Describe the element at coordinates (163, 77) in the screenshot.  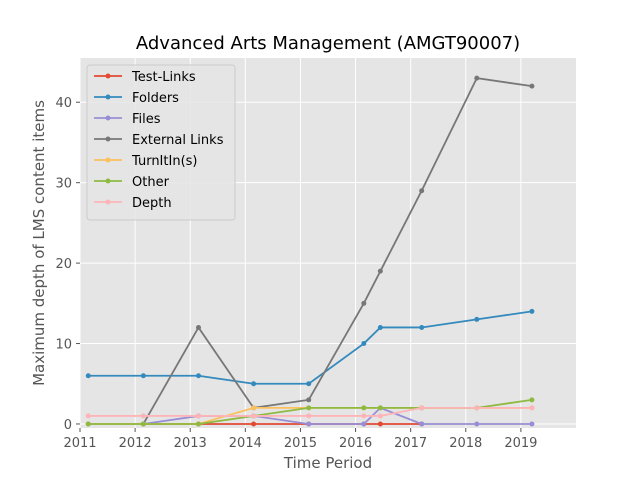
I see `legend-label: Test-Links` at that location.